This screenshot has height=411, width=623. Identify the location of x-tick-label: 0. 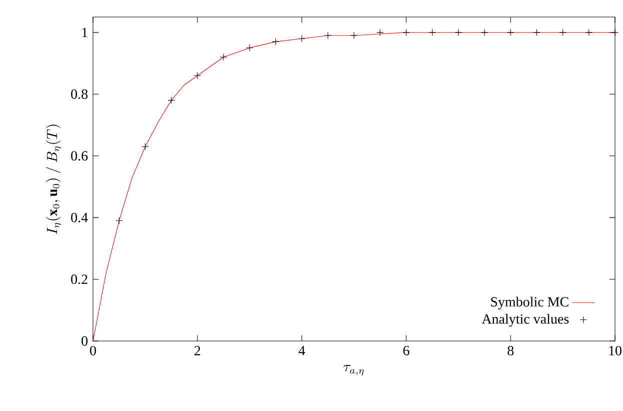
(93, 351).